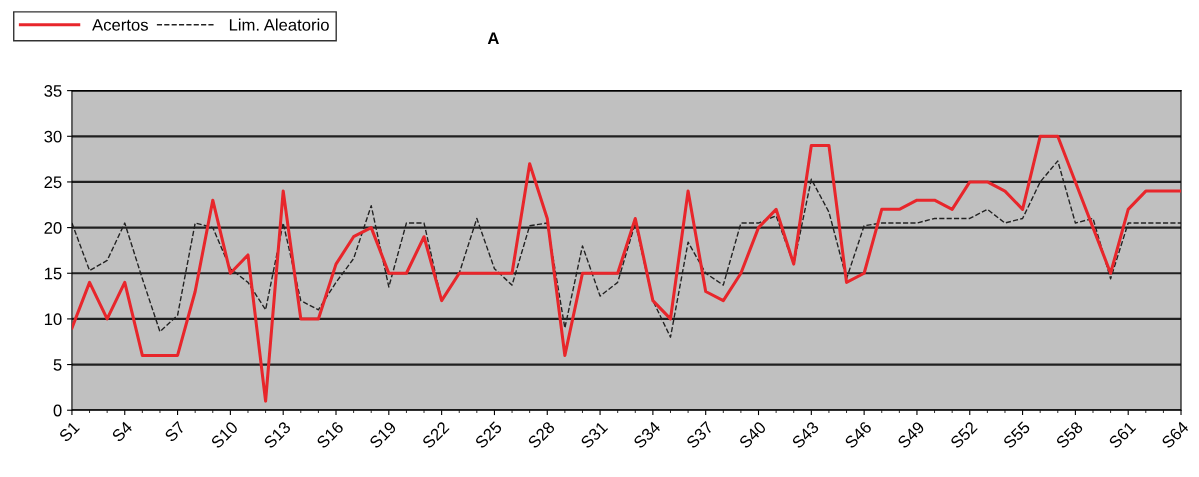  What do you see at coordinates (69, 431) in the screenshot?
I see `x-tick-label: S1` at bounding box center [69, 431].